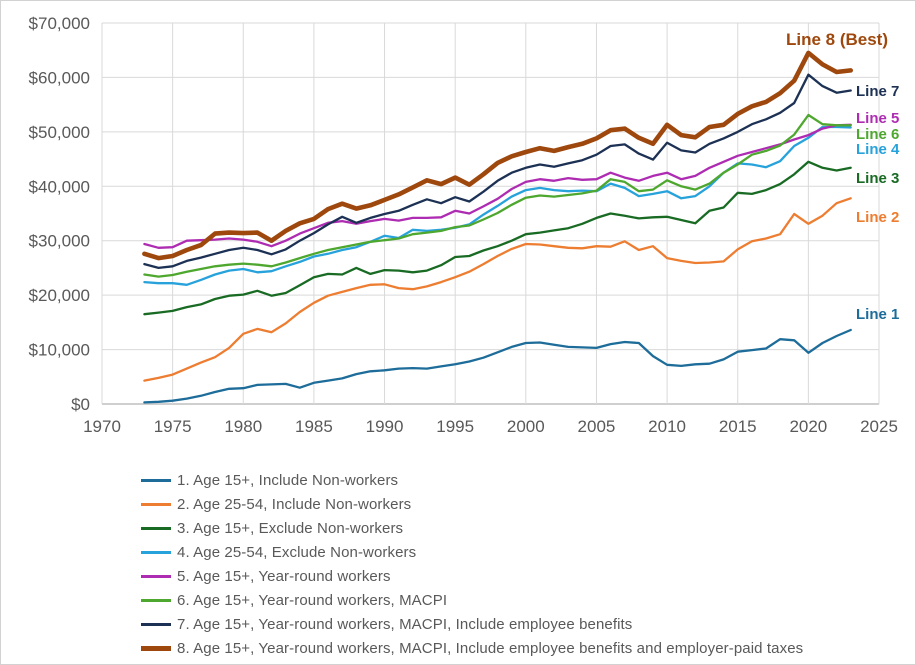  I want to click on y-axis-tick-label: $30,000, so click(59, 241).